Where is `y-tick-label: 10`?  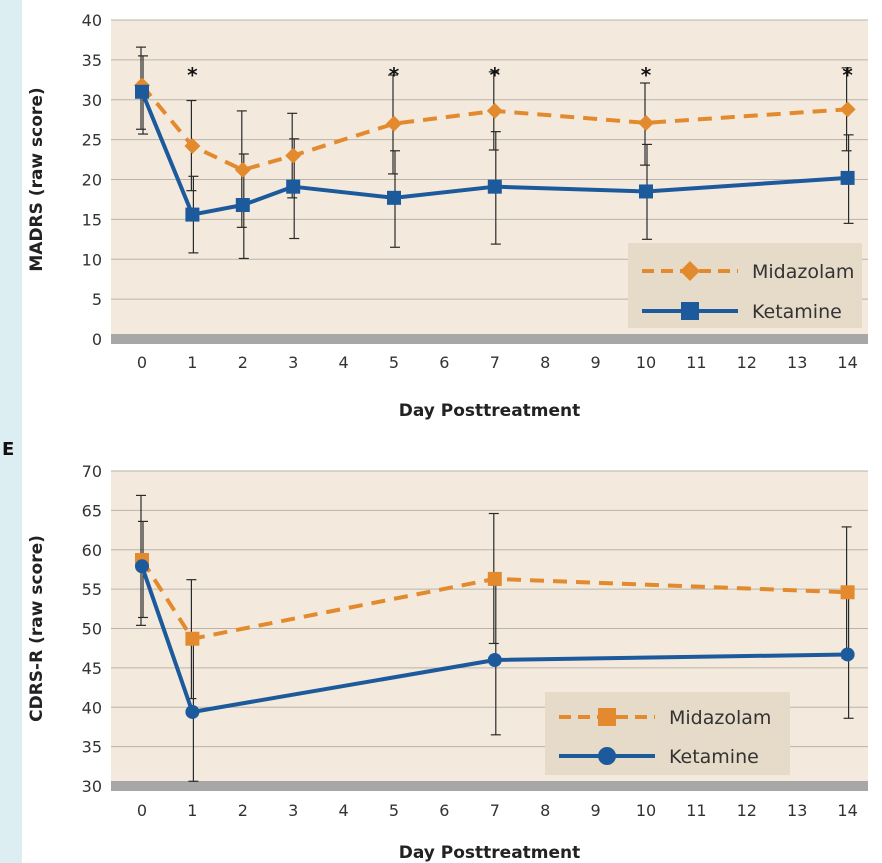
y-tick-label: 10 is located at coordinates (92, 259).